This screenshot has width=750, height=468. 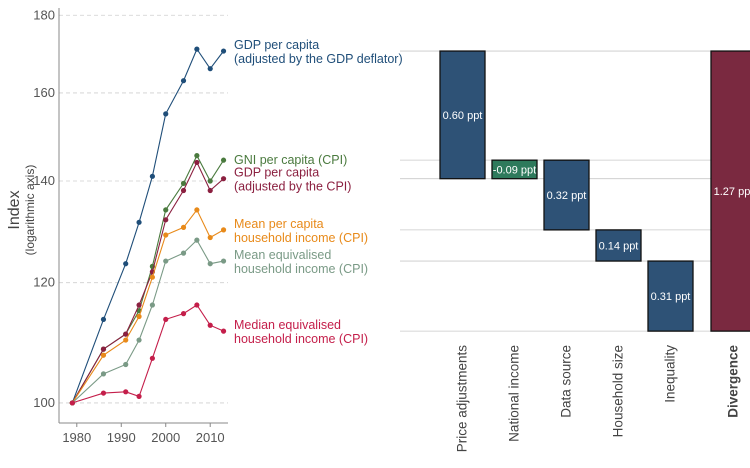 What do you see at coordinates (44, 14) in the screenshot?
I see `y-tick-label: 180` at bounding box center [44, 14].